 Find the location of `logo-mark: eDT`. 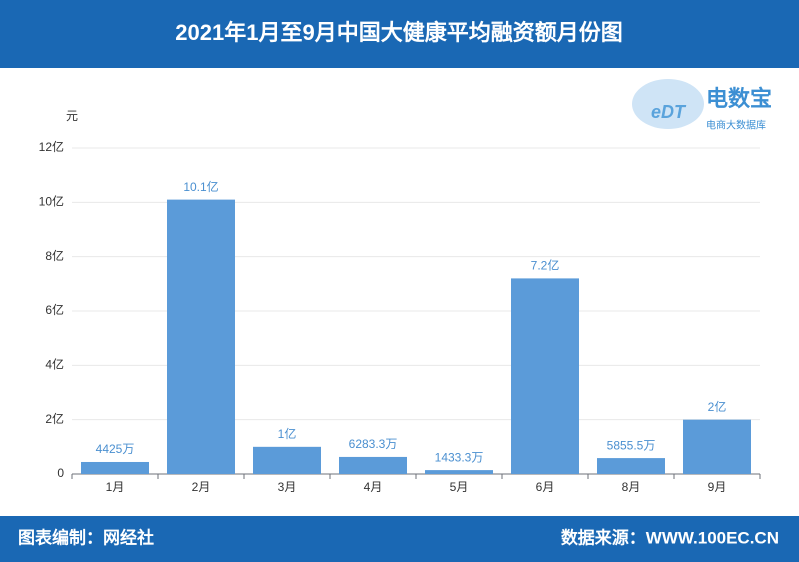

logo-mark: eDT is located at coordinates (669, 112).